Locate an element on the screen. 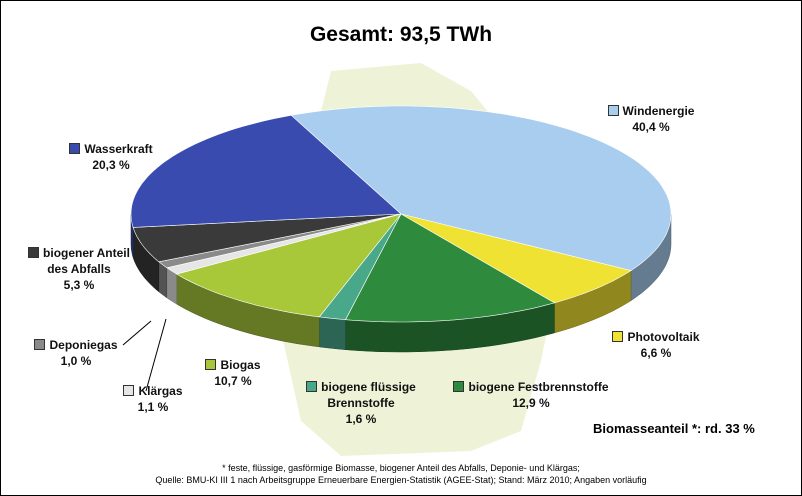 The image size is (802, 496). value-label: 1,6 % is located at coordinates (361, 419).